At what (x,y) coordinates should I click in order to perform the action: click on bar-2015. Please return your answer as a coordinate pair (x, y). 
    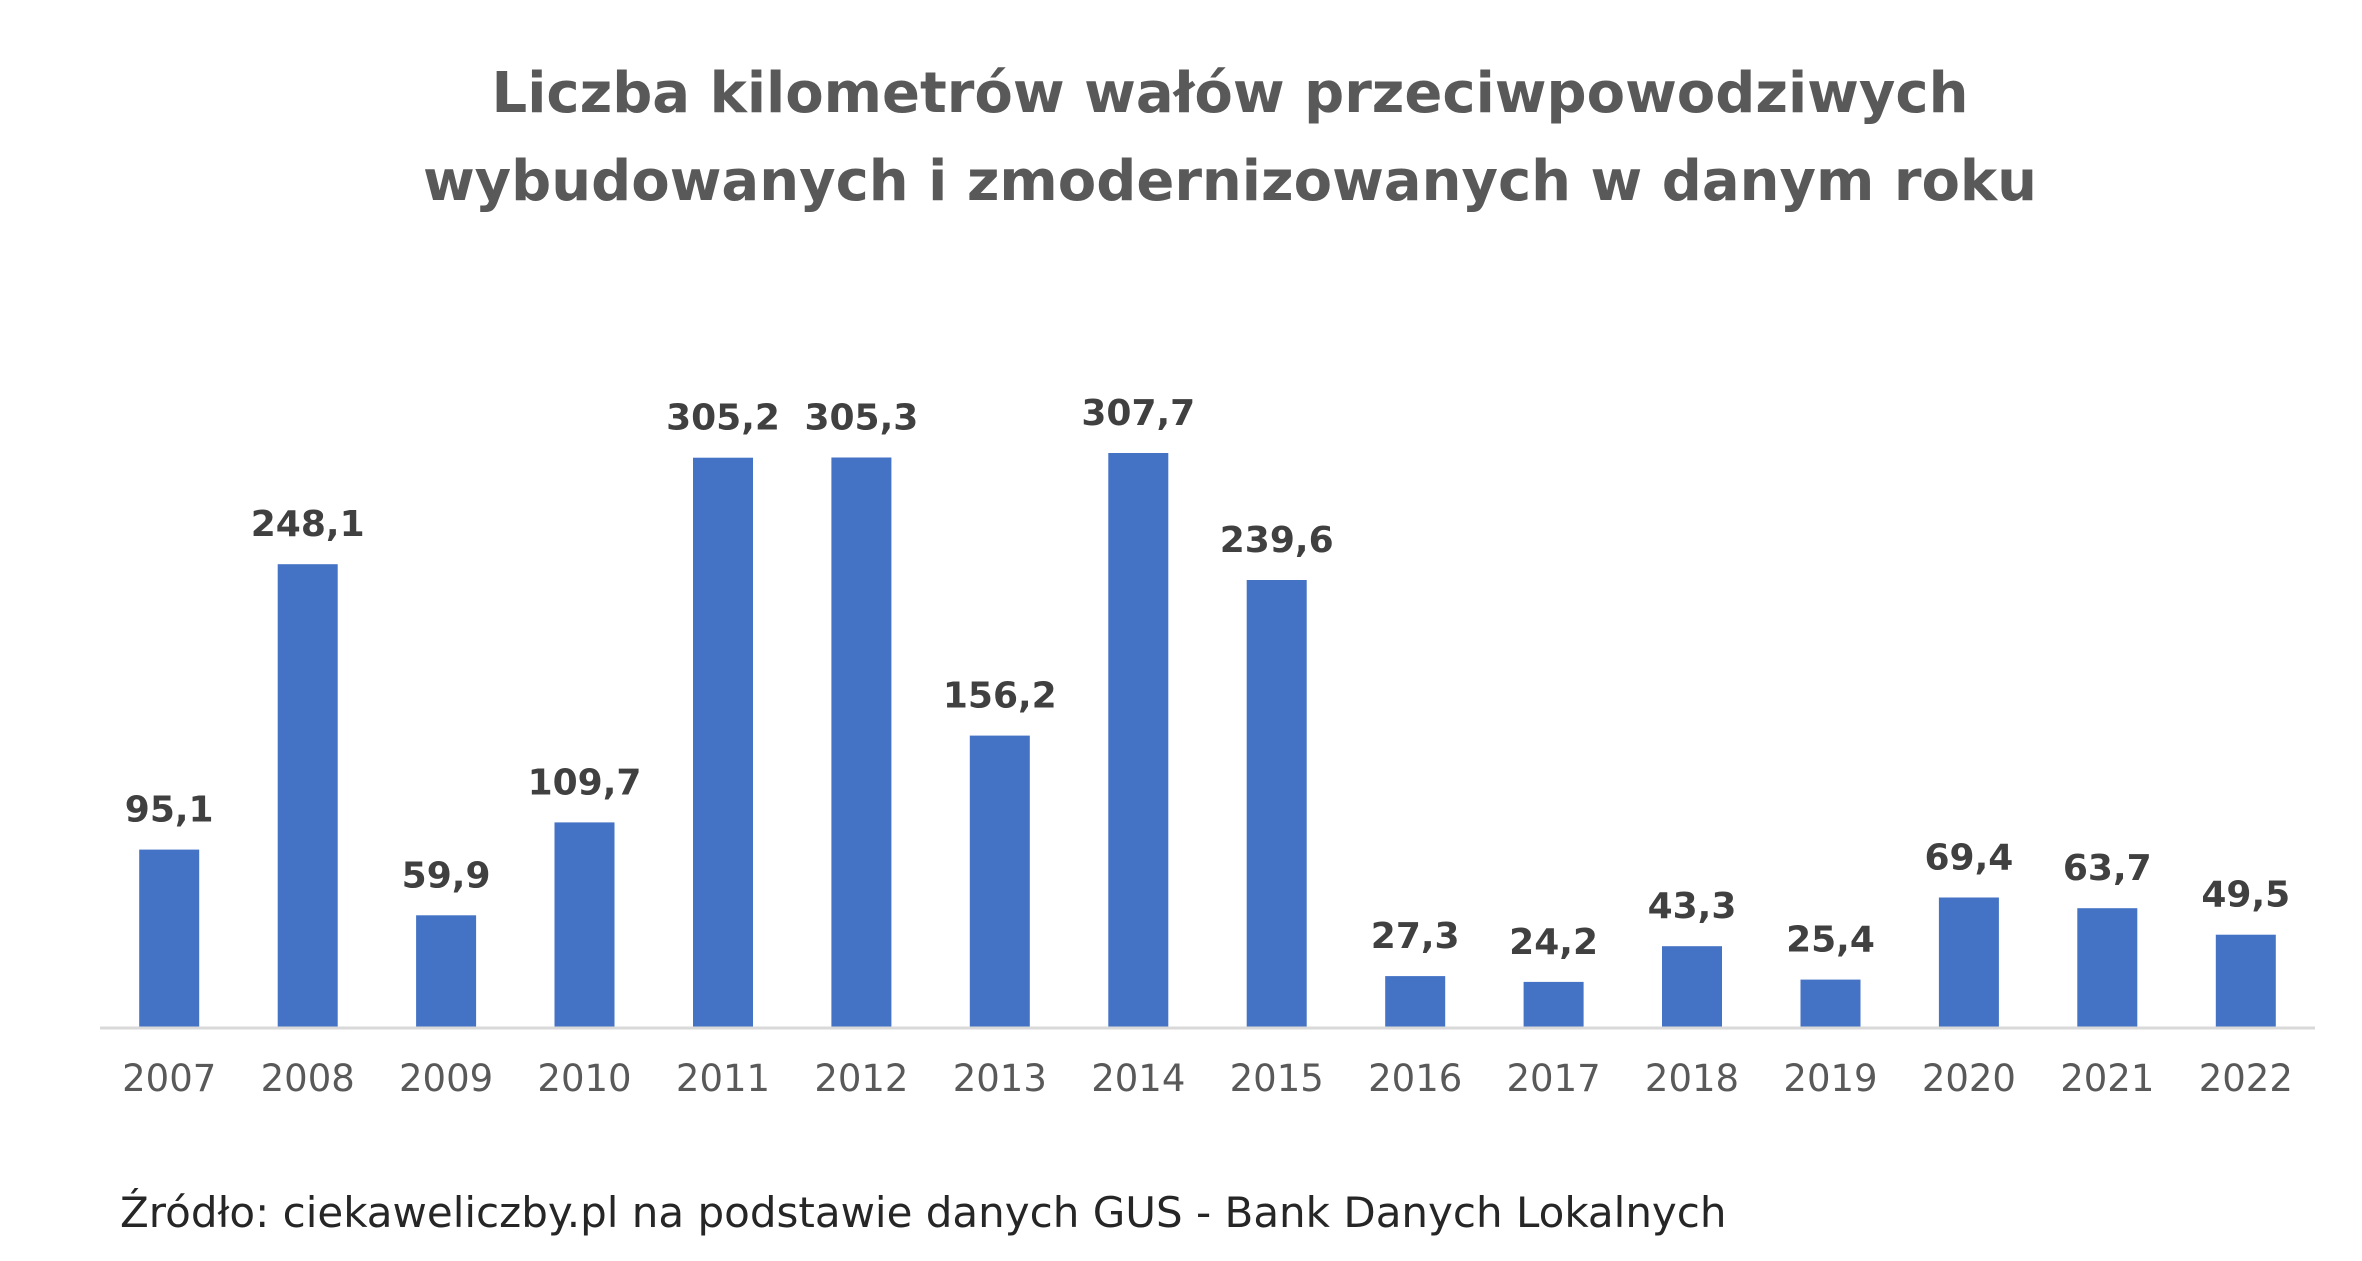
    Looking at the image, I should click on (1276, 803).